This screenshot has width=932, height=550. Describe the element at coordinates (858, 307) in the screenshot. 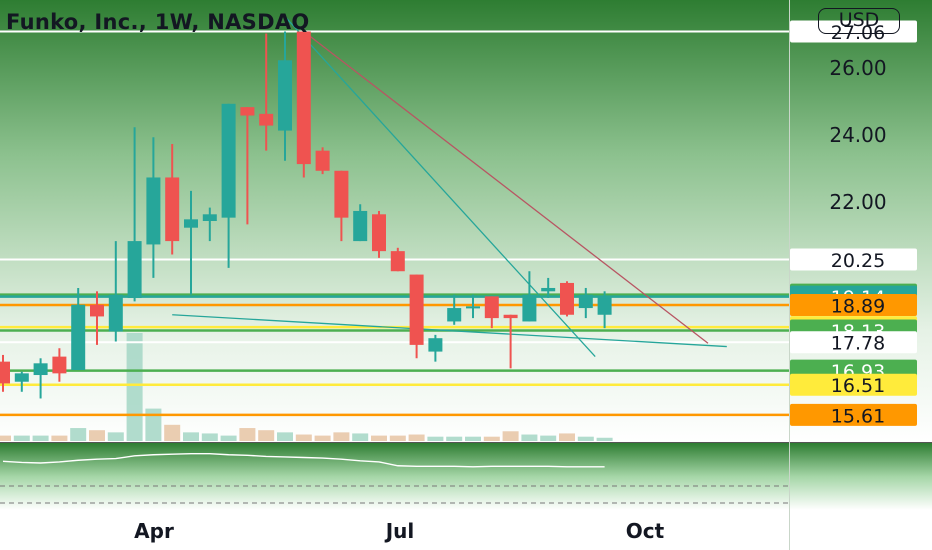

I see `level-price-label: 18.89` at that location.